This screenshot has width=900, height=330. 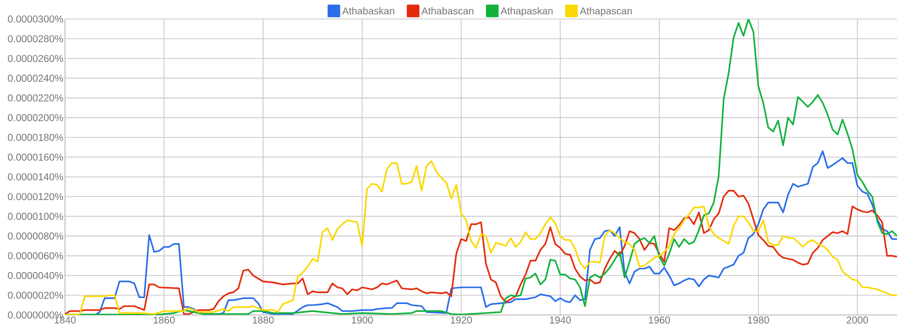 I want to click on x-tick-label: 1980, so click(x=759, y=320).